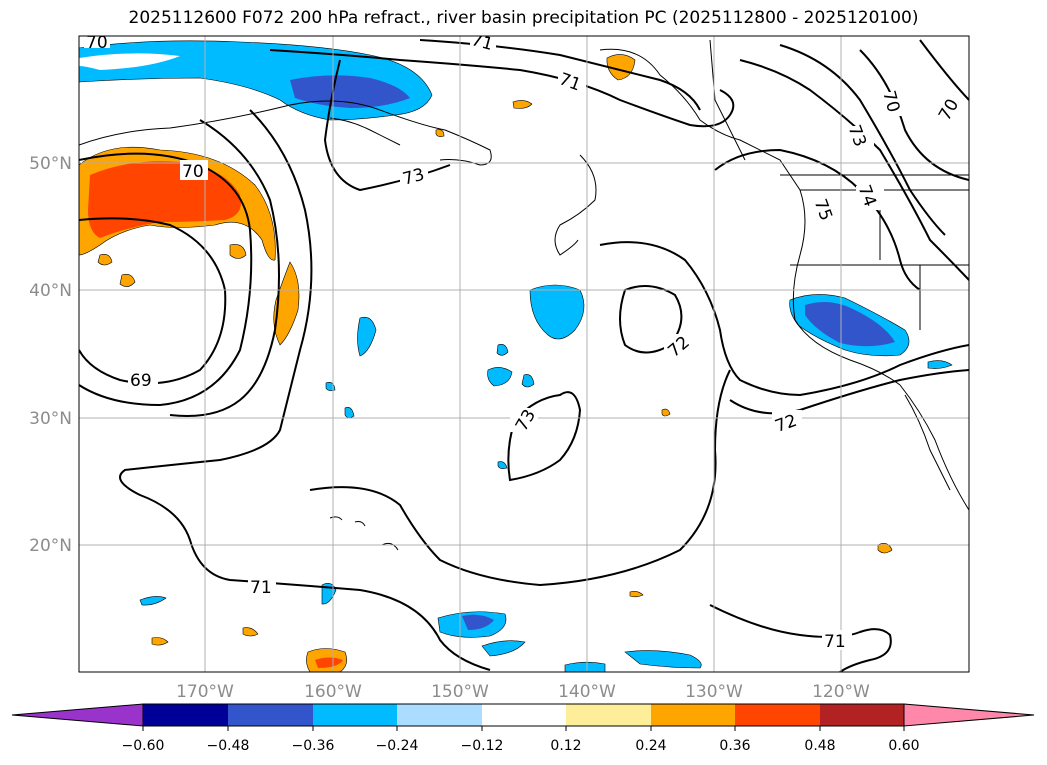 This screenshot has width=1047, height=765. Describe the element at coordinates (50, 355) in the screenshot. I see `latitude-labels: 50°N 40°N 30°N 20°N` at that location.